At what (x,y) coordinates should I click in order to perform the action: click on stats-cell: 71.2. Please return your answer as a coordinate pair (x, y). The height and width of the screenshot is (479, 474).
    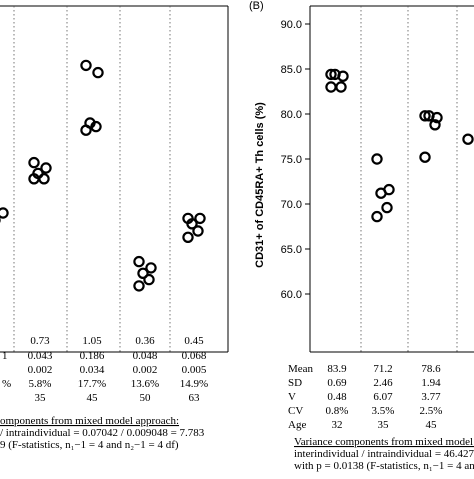
    Looking at the image, I should click on (382, 369).